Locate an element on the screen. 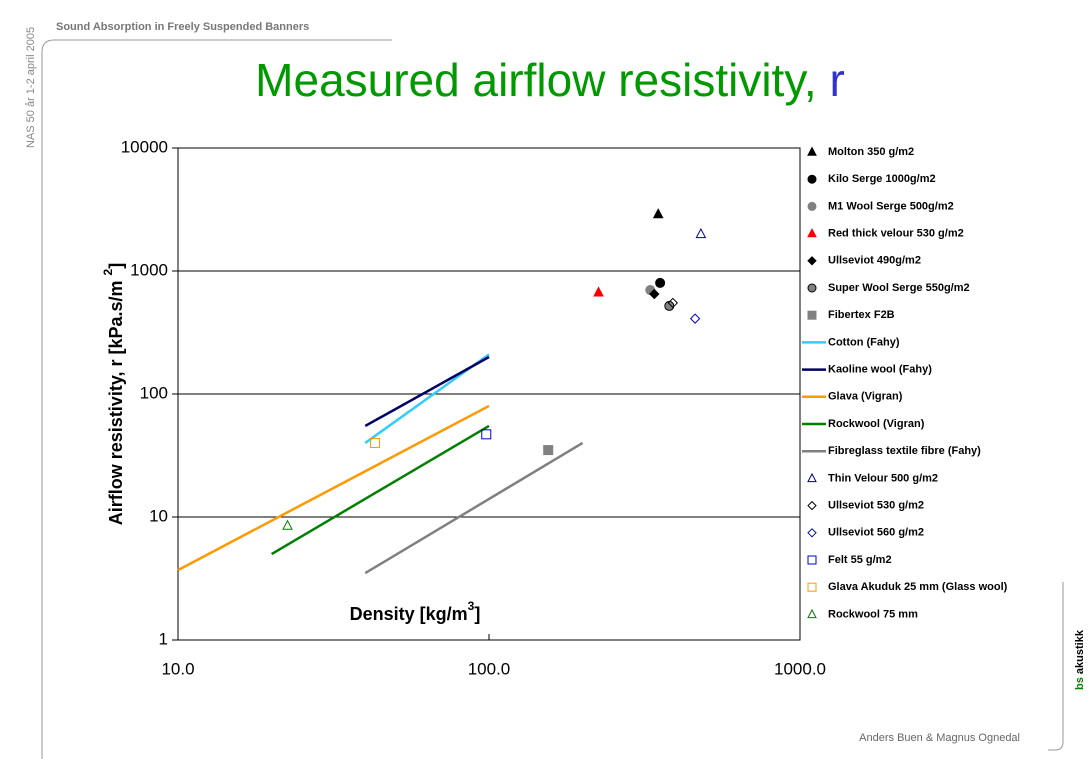 The height and width of the screenshot is (759, 1091). legend-label: Fibertex F2B is located at coordinates (861, 315).